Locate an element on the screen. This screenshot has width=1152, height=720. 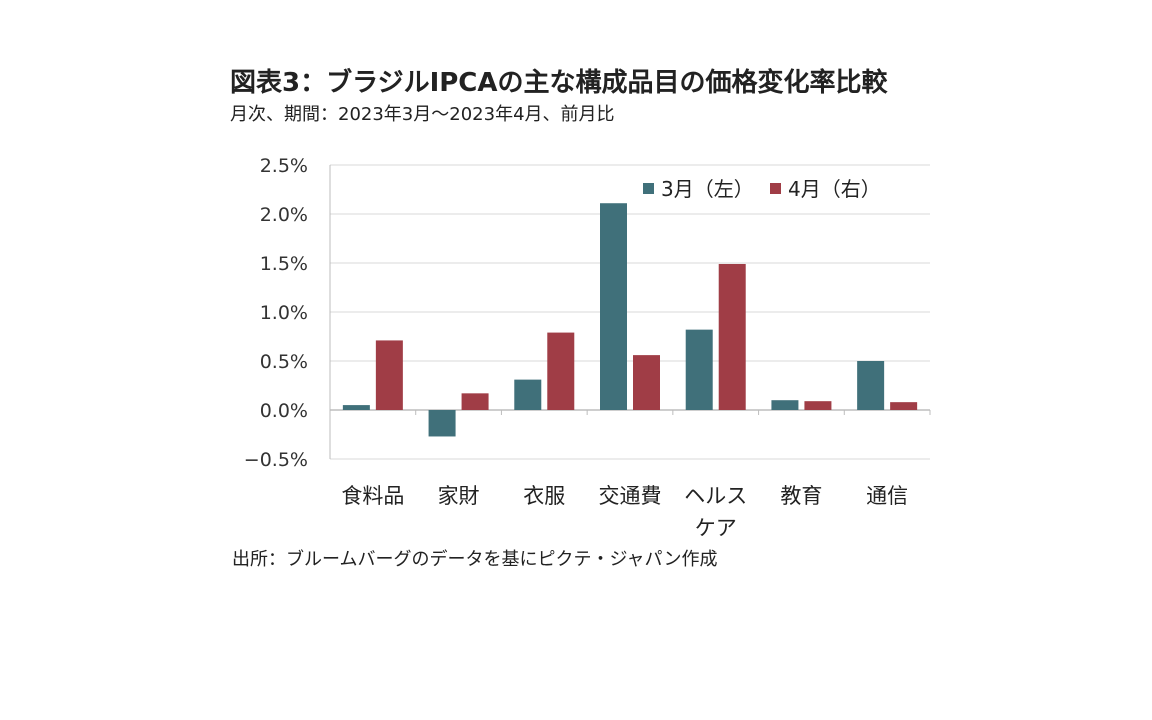
x-category-label: 食料品 is located at coordinates (372, 496).